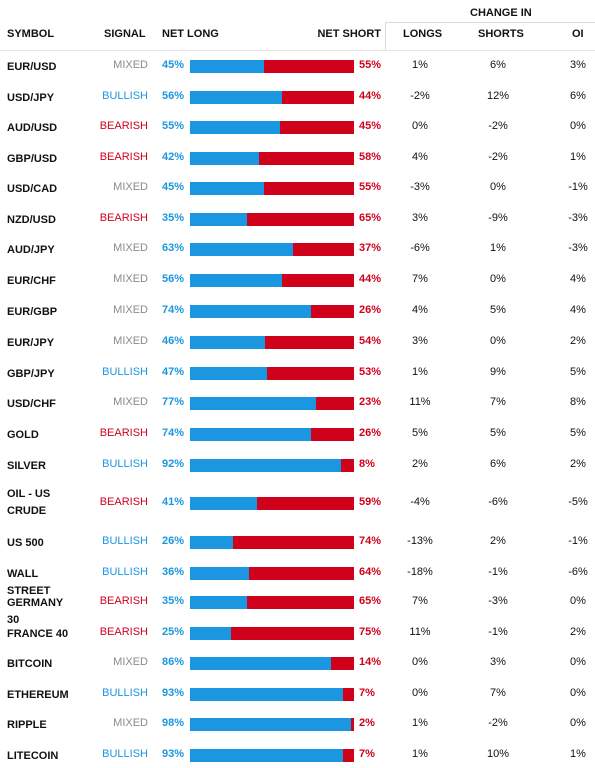 Image resolution: width=595 pixels, height=768 pixels. Describe the element at coordinates (30, 664) in the screenshot. I see `symbol-link: BITCOIN` at that location.